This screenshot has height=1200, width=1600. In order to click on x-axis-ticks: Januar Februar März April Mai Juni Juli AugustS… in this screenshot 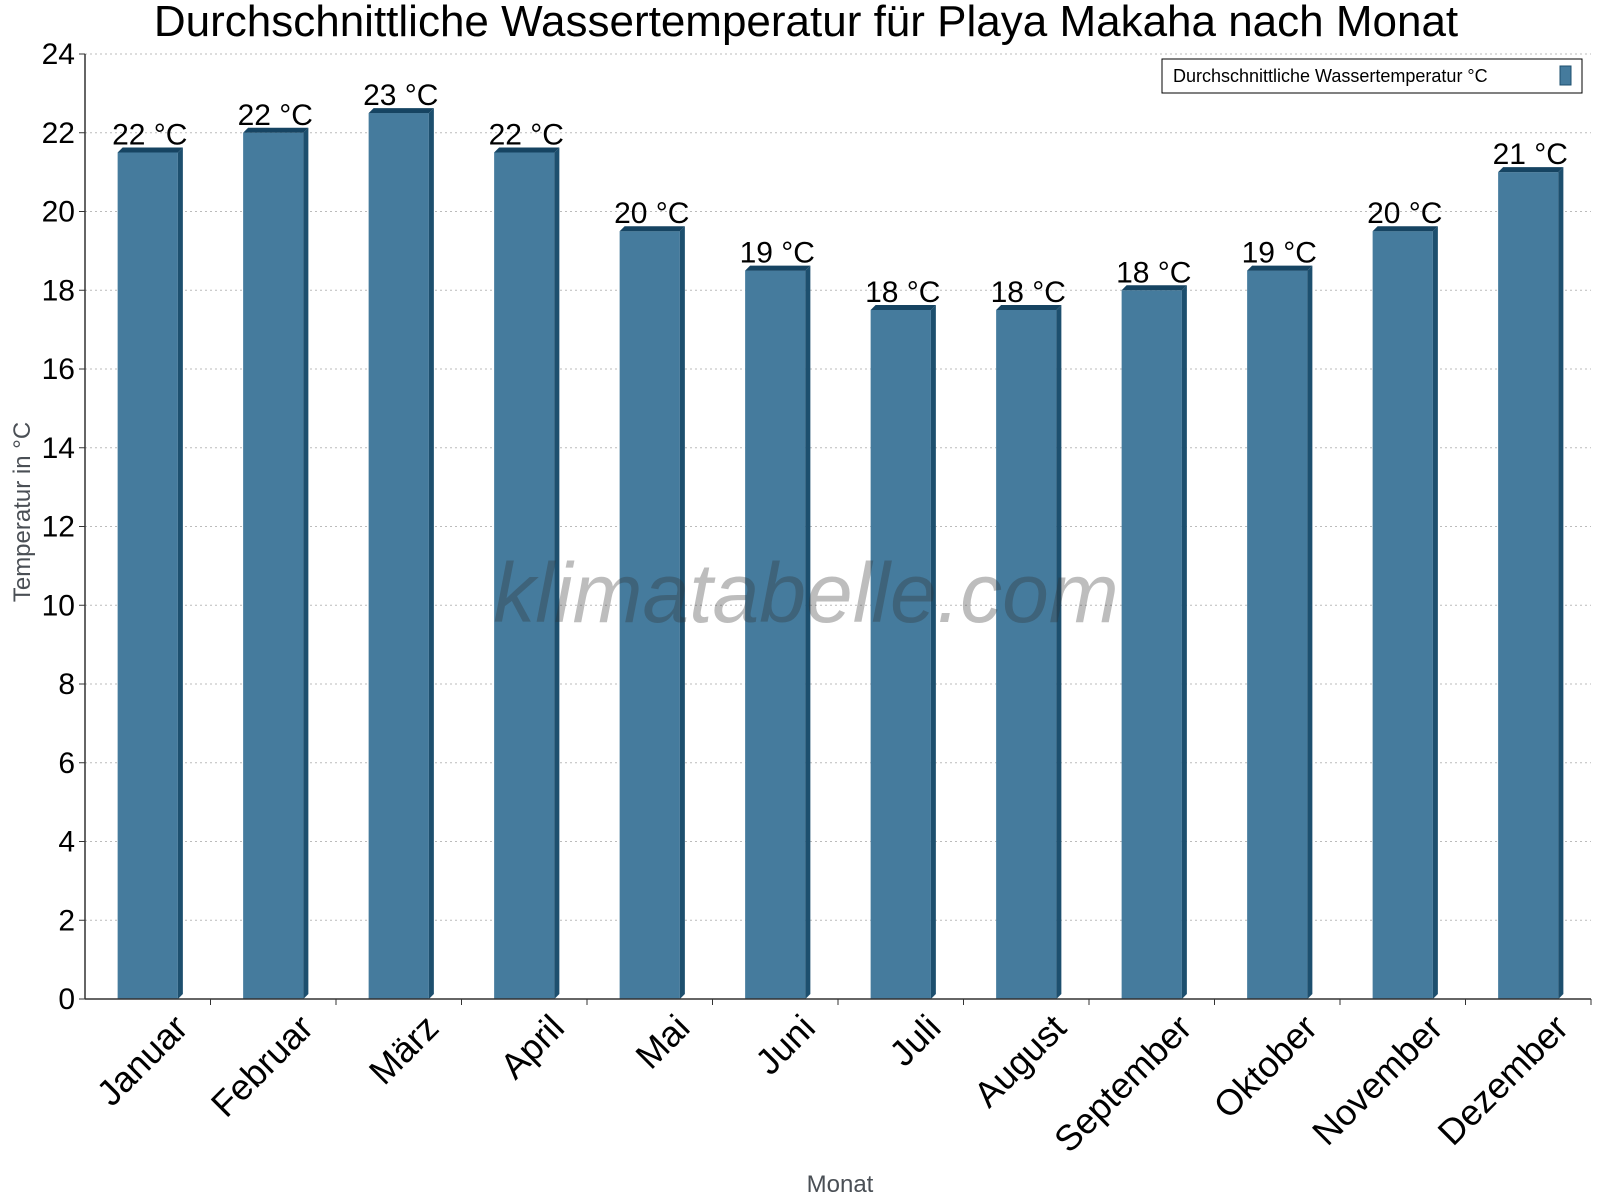, I will do `click(840, 1080)`.